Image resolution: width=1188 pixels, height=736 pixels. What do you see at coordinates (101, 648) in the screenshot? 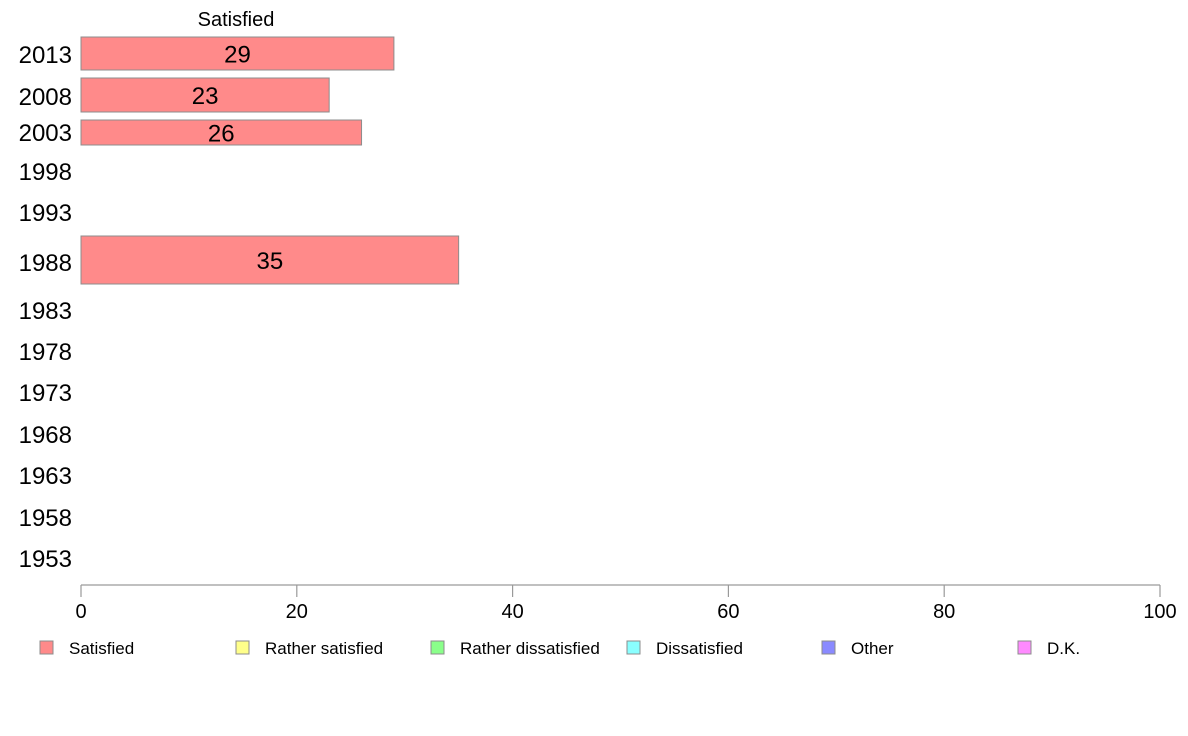
I see `legend-label-0: Satisfied` at bounding box center [101, 648].